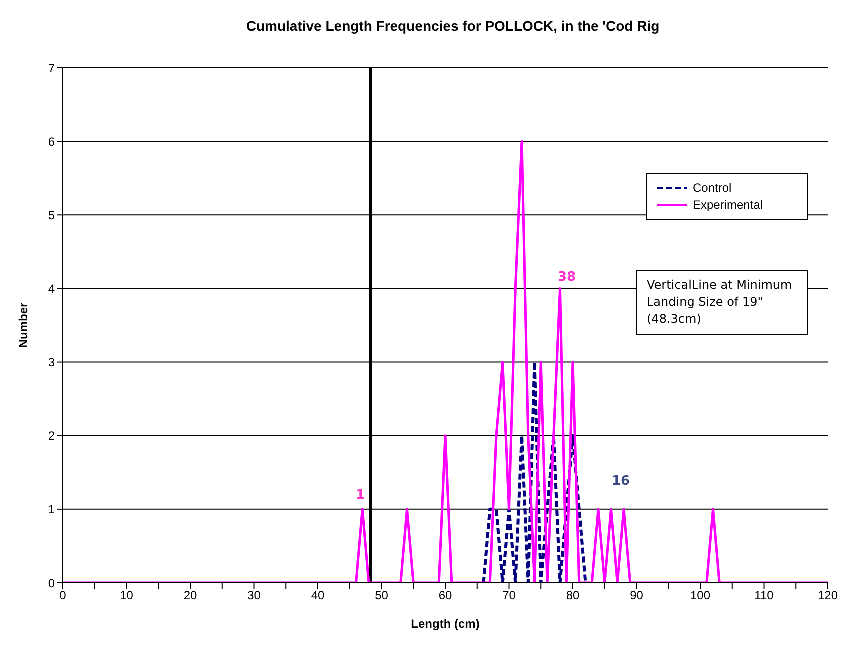 The image size is (847, 654). Describe the element at coordinates (573, 595) in the screenshot. I see `x-tick-label: 80` at that location.